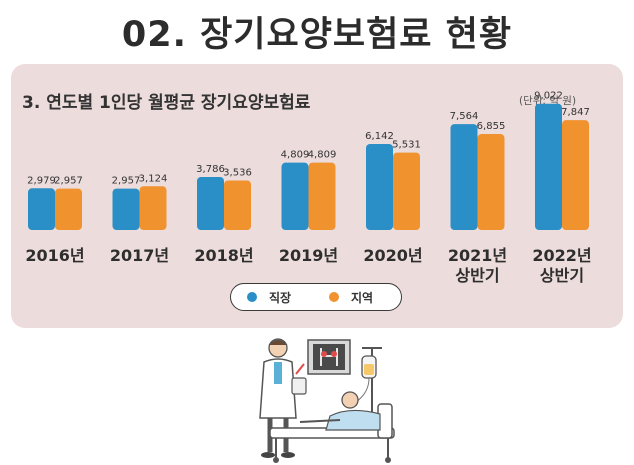 The width and height of the screenshot is (634, 465). What do you see at coordinates (491, 182) in the screenshot?
I see `bar-지역-5` at bounding box center [491, 182].